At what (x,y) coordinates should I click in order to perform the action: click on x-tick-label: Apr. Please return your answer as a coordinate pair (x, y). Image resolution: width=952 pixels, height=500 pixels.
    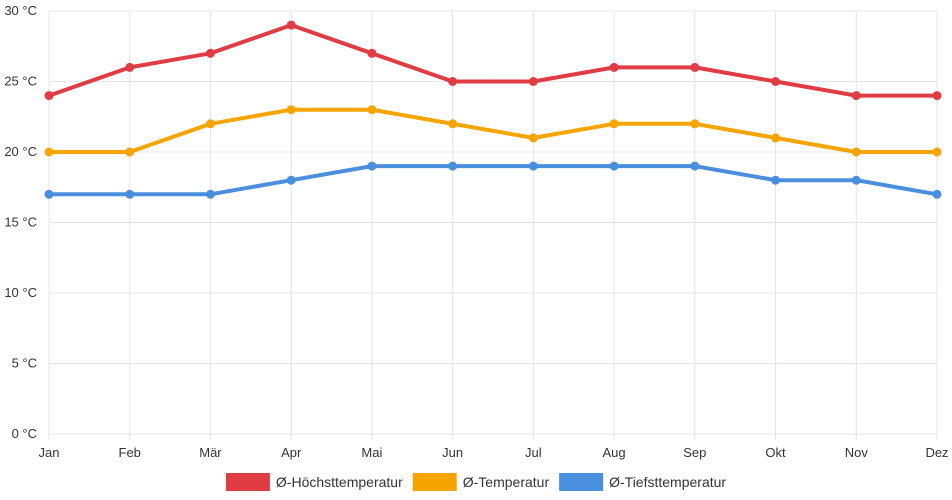
    Looking at the image, I should click on (291, 452).